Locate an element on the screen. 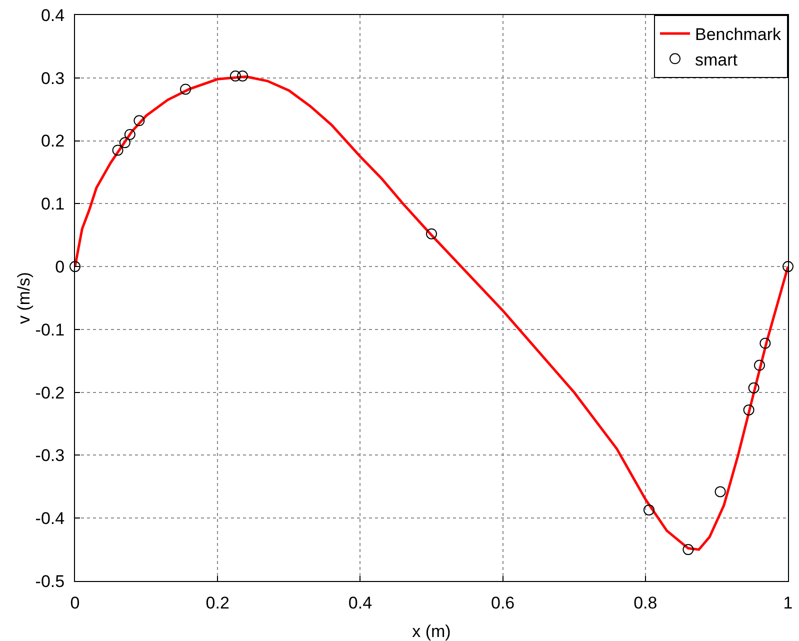  y-tick-label: -0.4 is located at coordinates (50, 518).